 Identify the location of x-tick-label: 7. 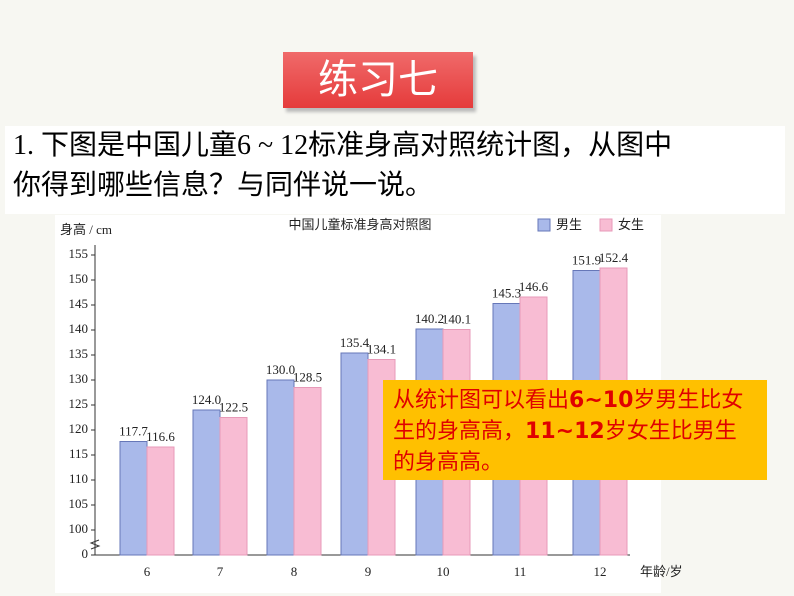
(220, 571).